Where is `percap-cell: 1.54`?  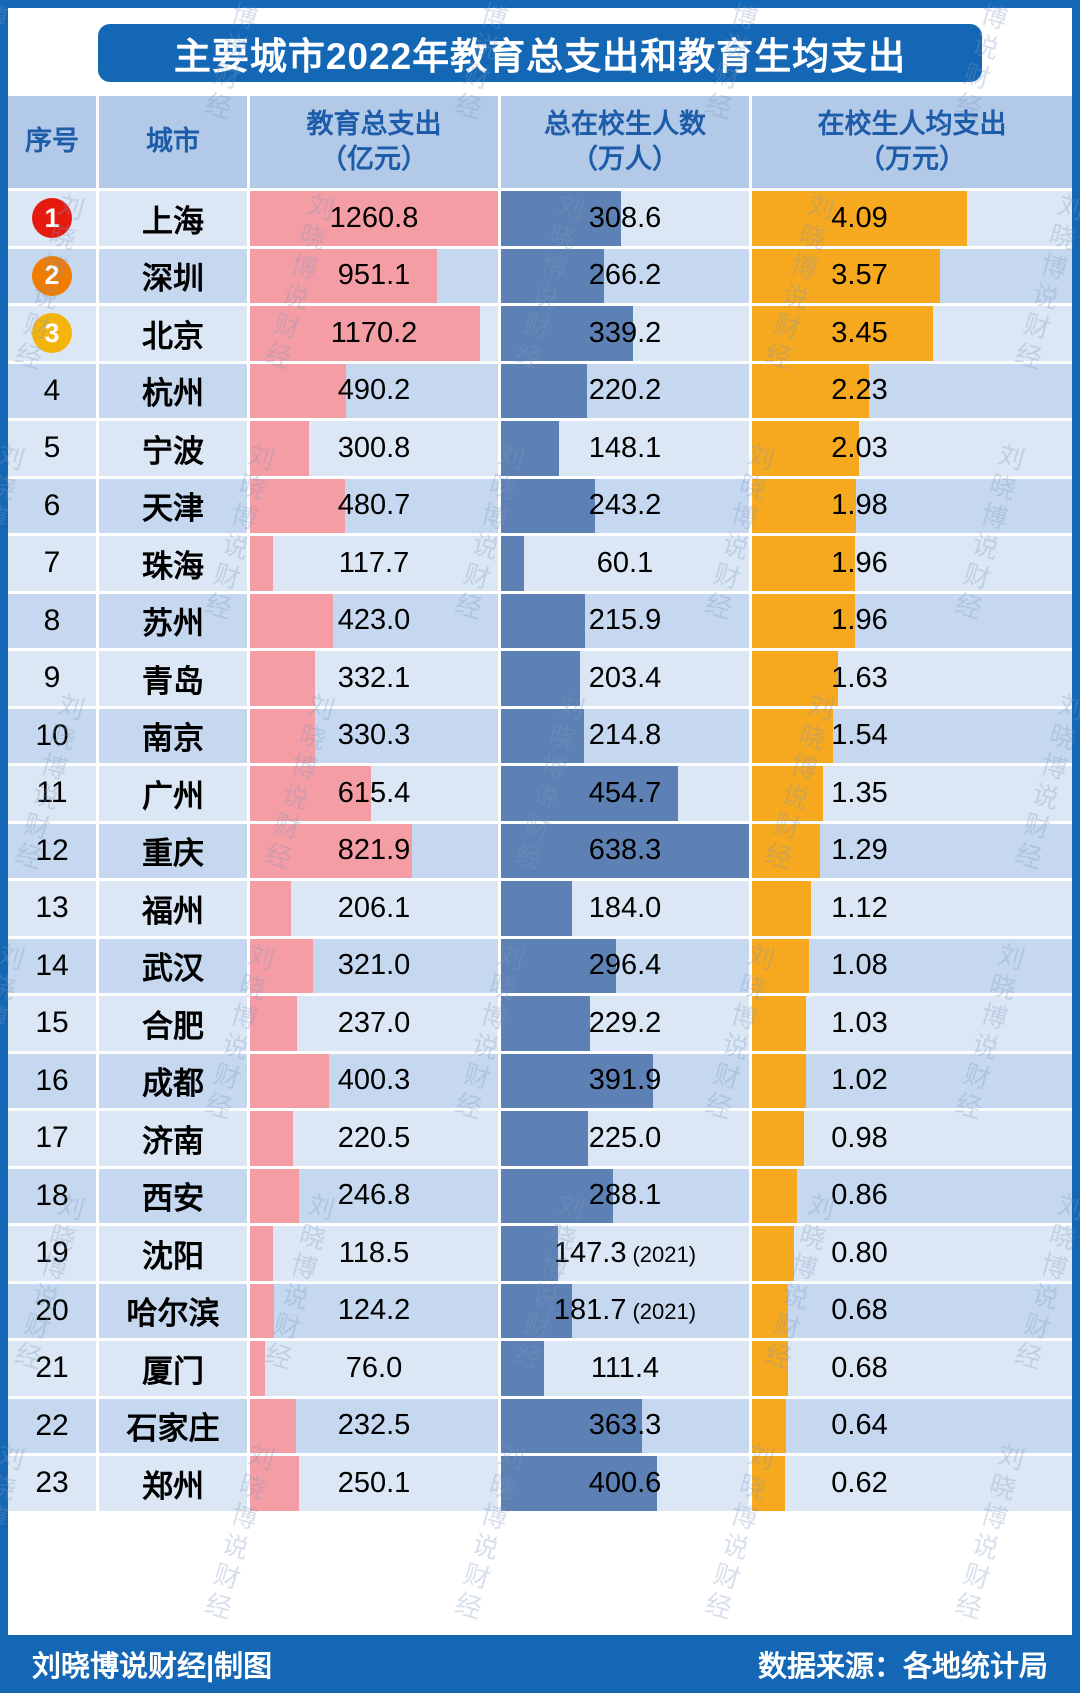 percap-cell: 1.54 is located at coordinates (912, 735).